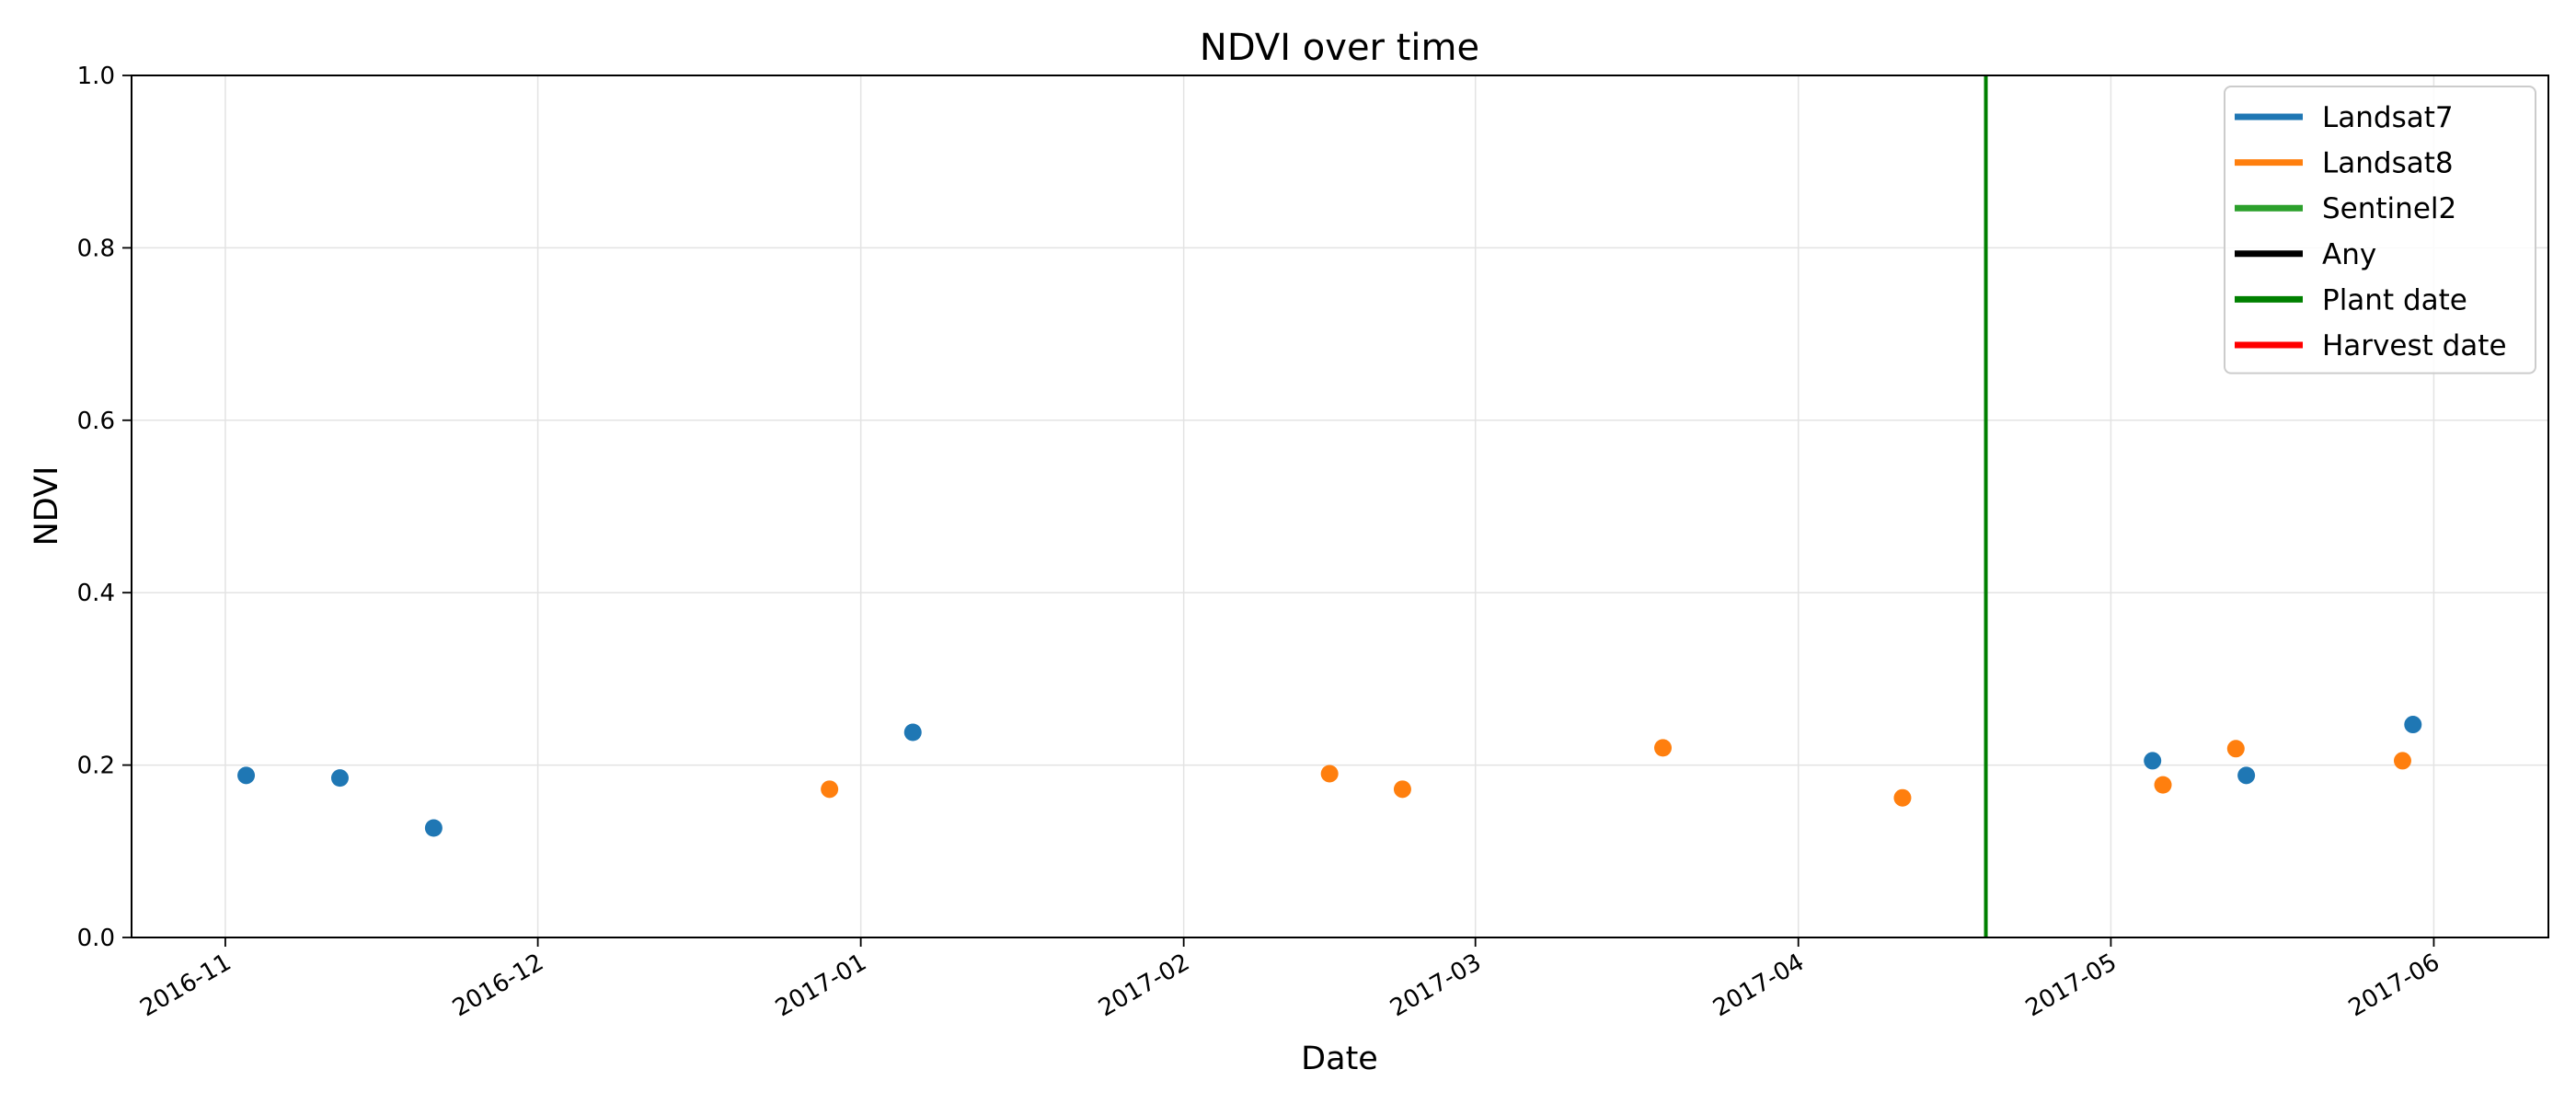 This screenshot has height=1104, width=2576. I want to click on legend-label: Landsat7, so click(2388, 117).